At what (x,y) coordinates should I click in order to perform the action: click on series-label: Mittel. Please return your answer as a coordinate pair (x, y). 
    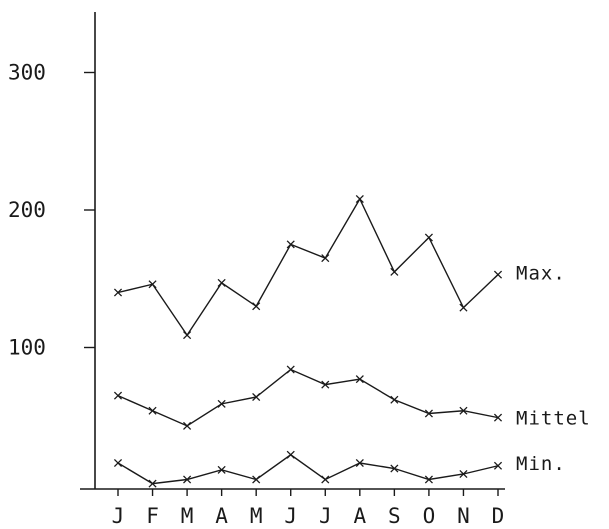
    Looking at the image, I should click on (553, 419).